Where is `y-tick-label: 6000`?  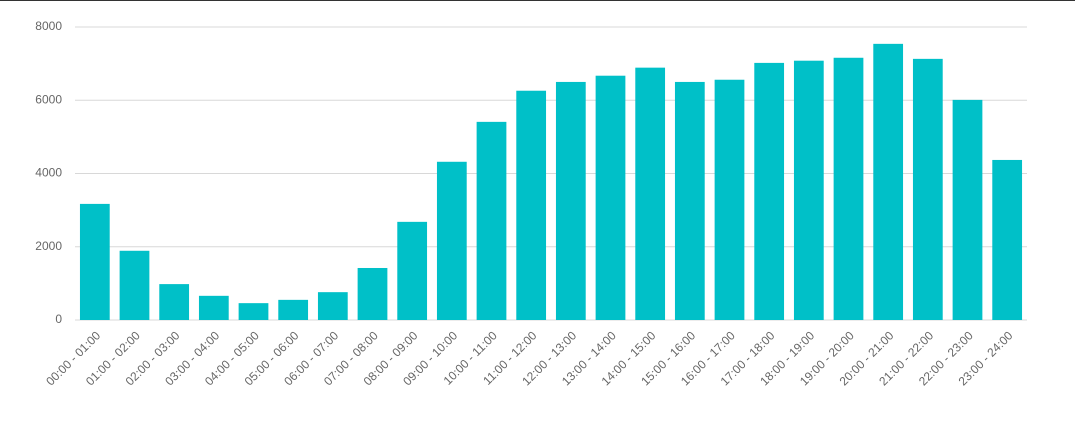
y-tick-label: 6000 is located at coordinates (48, 99).